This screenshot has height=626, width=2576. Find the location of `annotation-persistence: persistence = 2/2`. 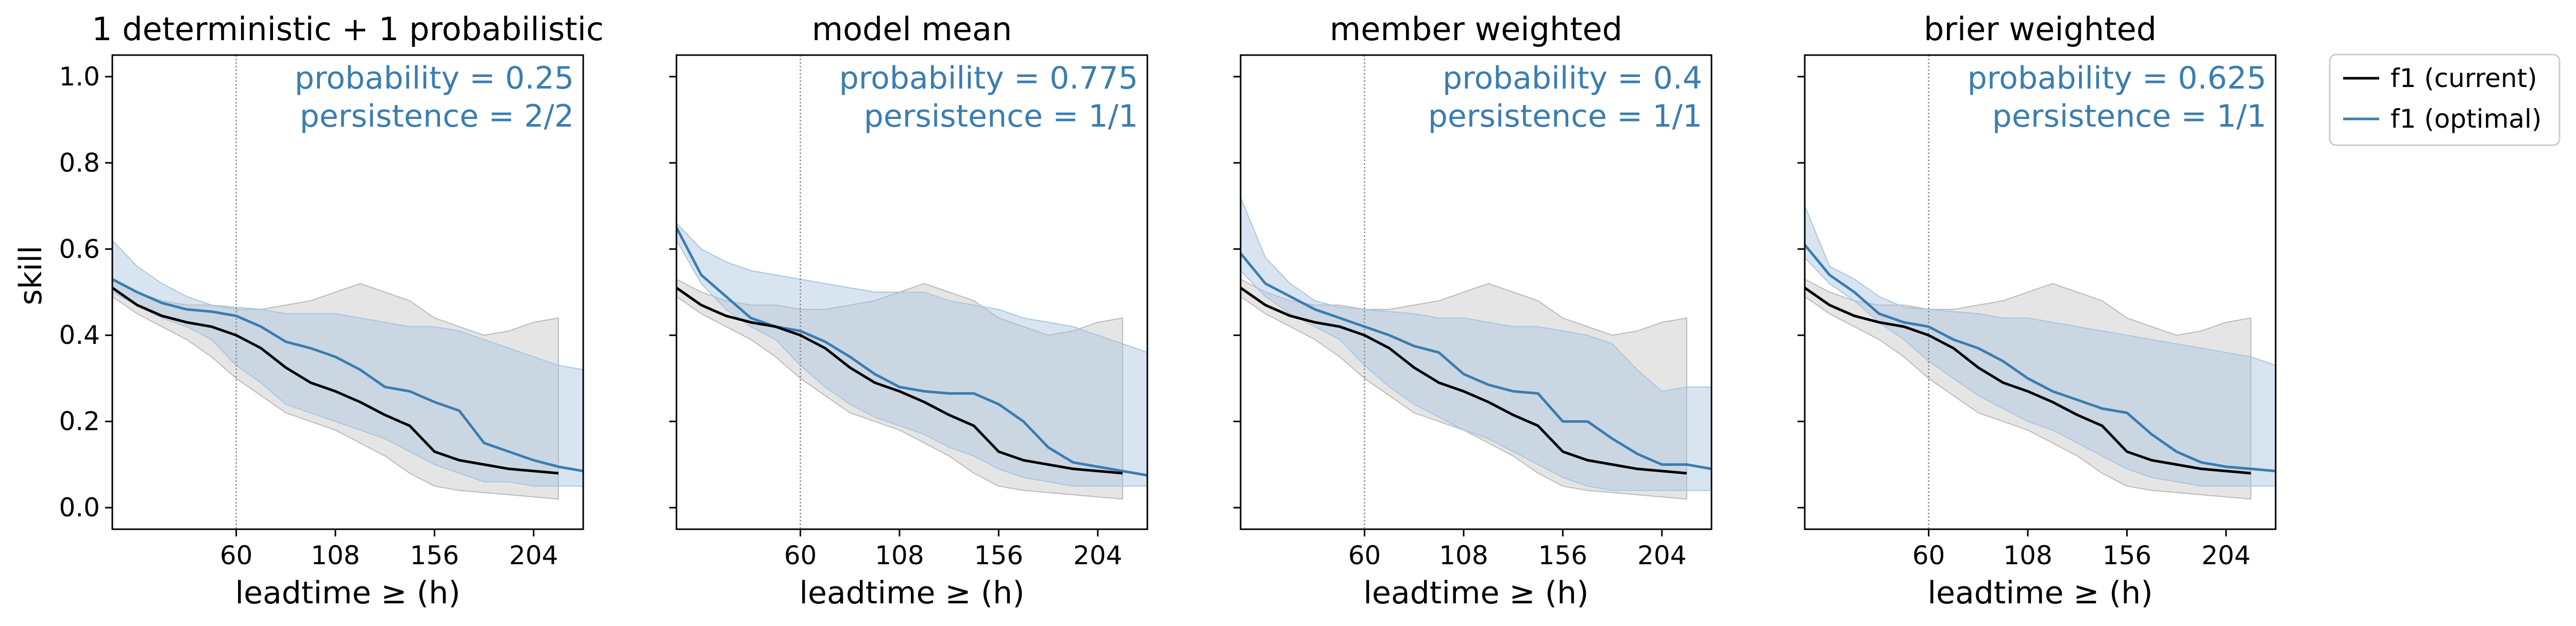

annotation-persistence: persistence = 2/2 is located at coordinates (437, 116).